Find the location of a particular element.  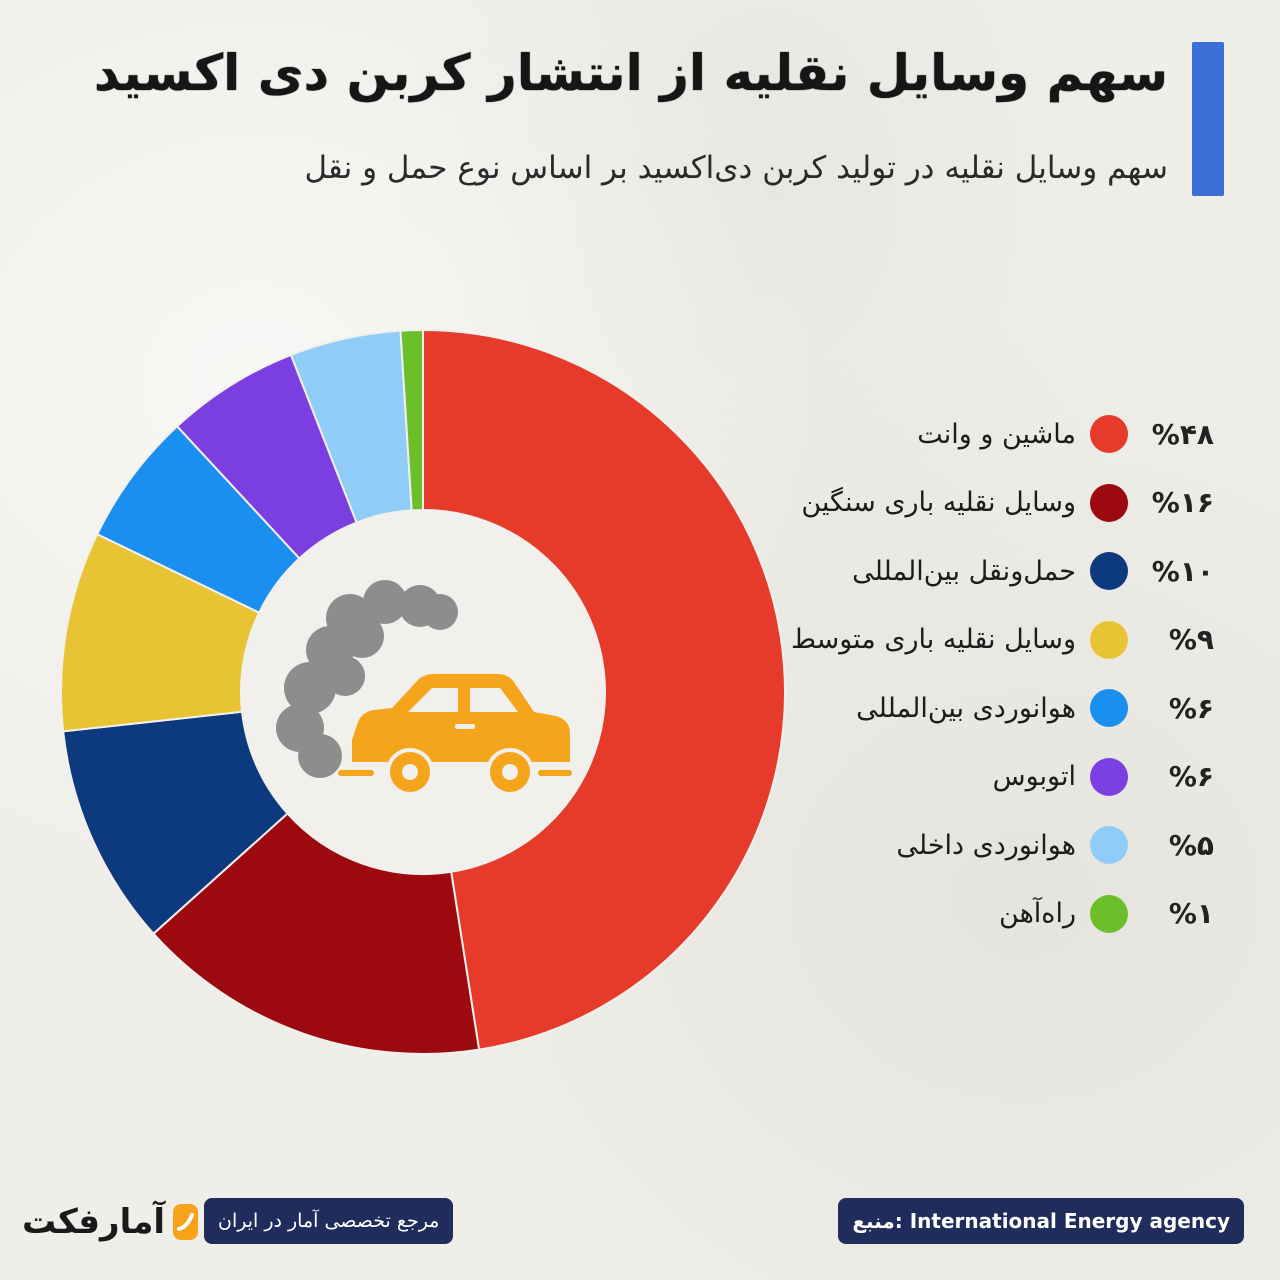

legend-label: حمل‌ونقل بین‌المللی is located at coordinates (964, 571).